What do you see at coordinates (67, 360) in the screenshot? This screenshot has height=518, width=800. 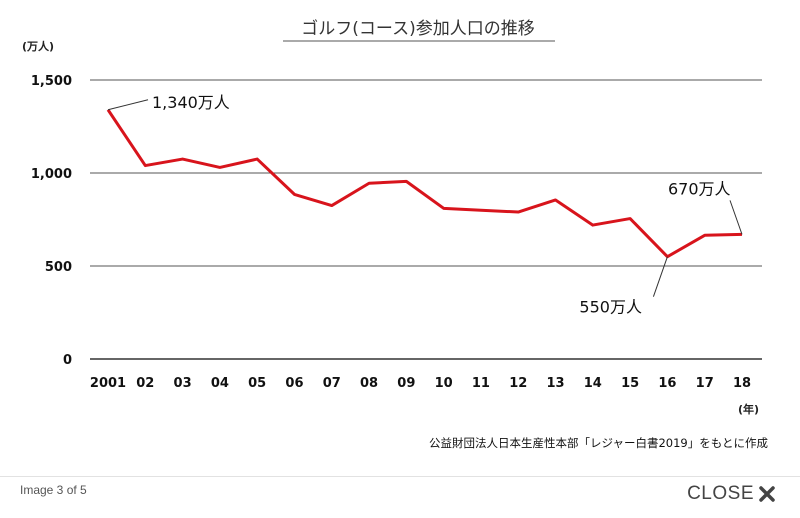 I see `y-tick-label: 0` at bounding box center [67, 360].